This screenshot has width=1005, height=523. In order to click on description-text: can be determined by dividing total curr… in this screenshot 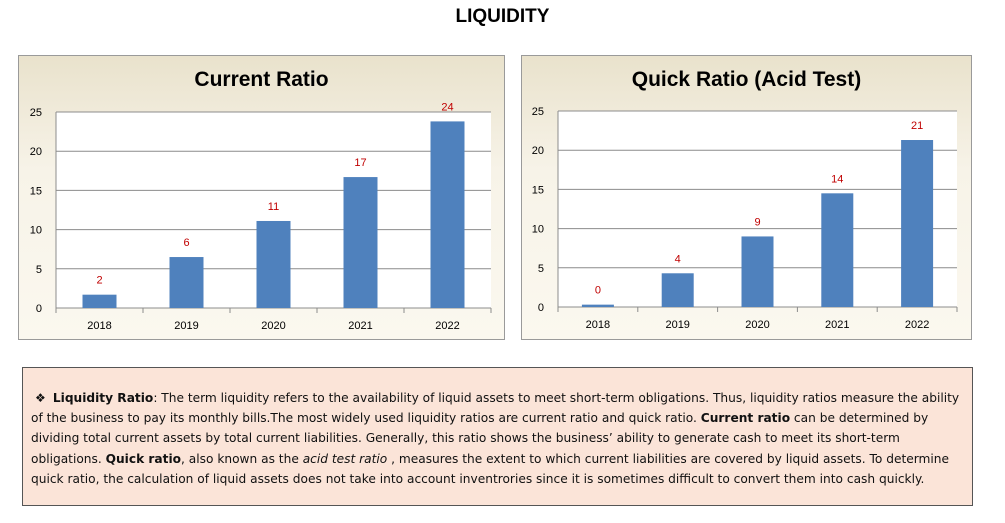, I will do `click(480, 438)`.